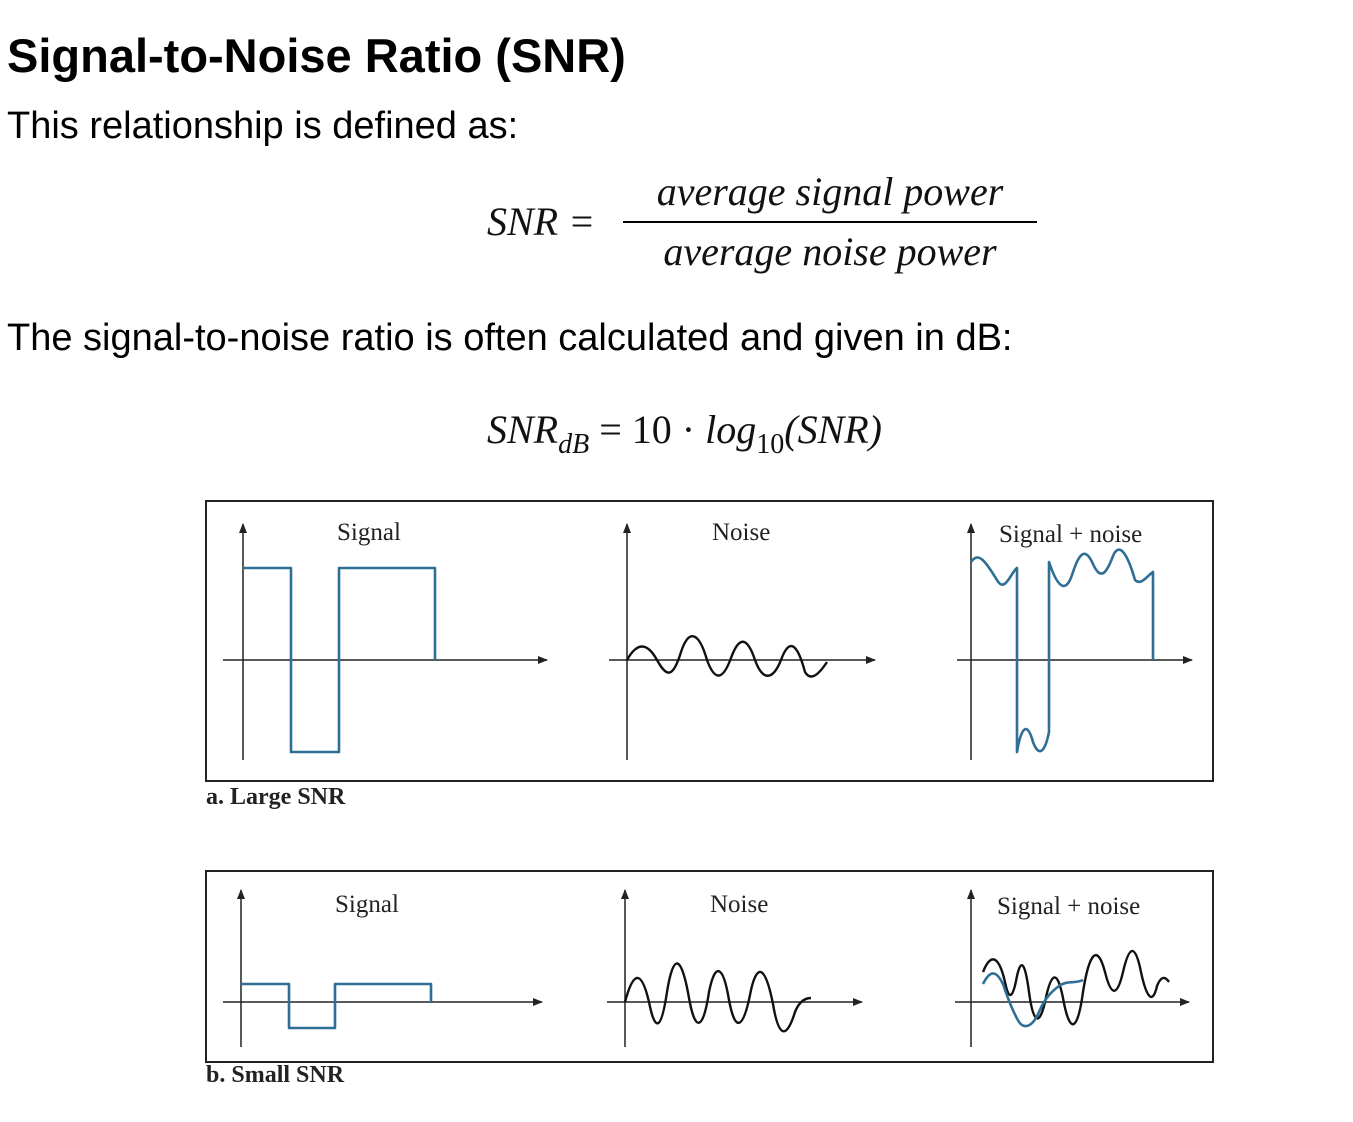 The height and width of the screenshot is (1122, 1353). What do you see at coordinates (830, 222) in the screenshot?
I see `fraction-bar` at bounding box center [830, 222].